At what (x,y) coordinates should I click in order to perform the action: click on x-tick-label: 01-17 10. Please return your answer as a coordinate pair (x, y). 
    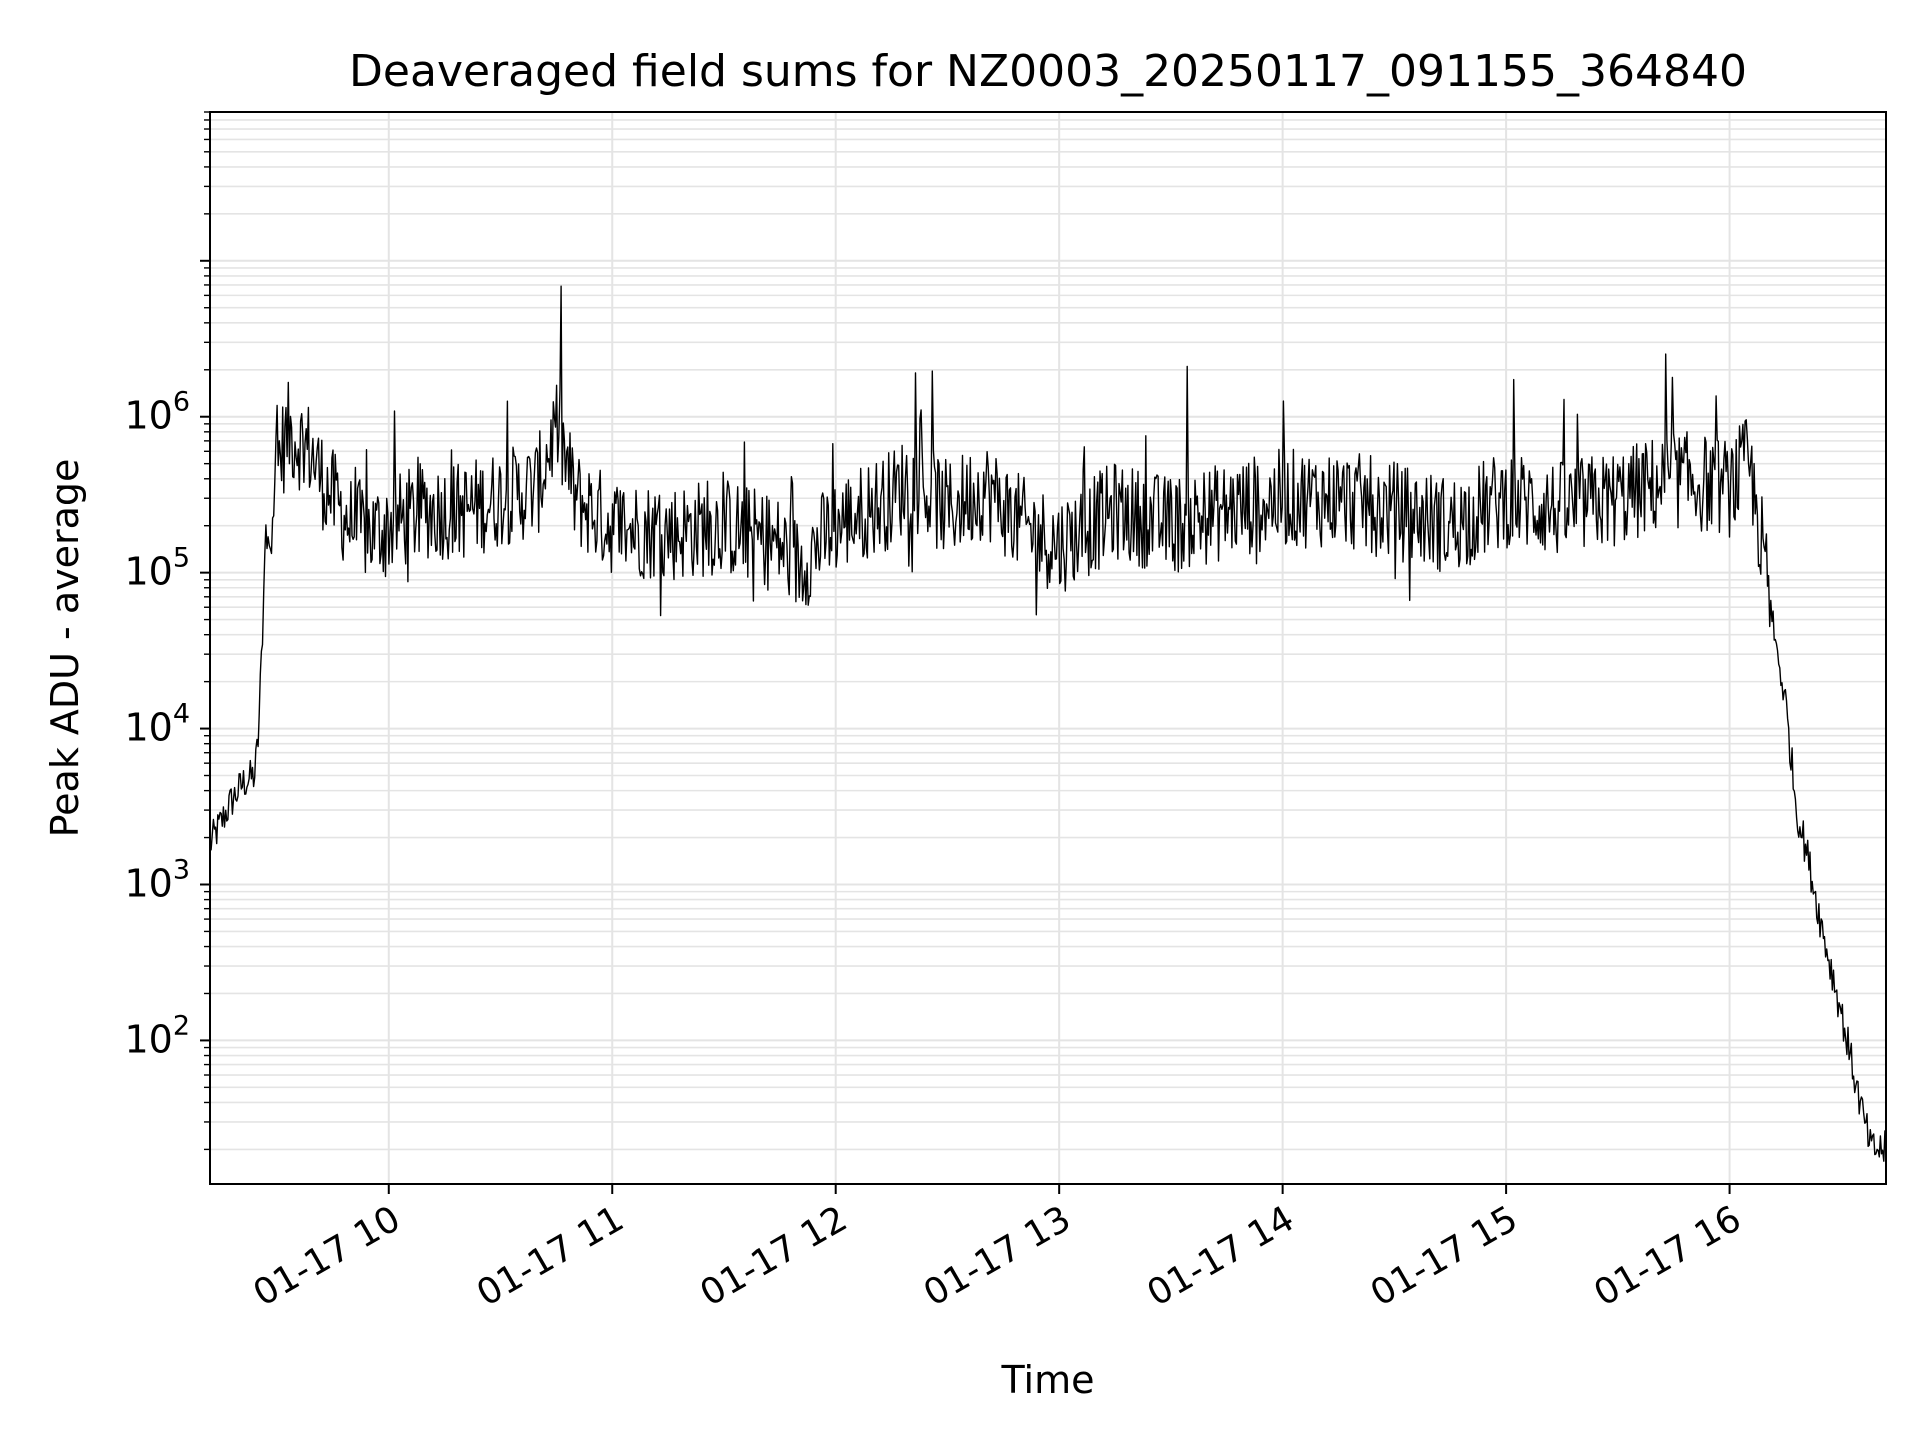
    Looking at the image, I should click on (327, 1256).